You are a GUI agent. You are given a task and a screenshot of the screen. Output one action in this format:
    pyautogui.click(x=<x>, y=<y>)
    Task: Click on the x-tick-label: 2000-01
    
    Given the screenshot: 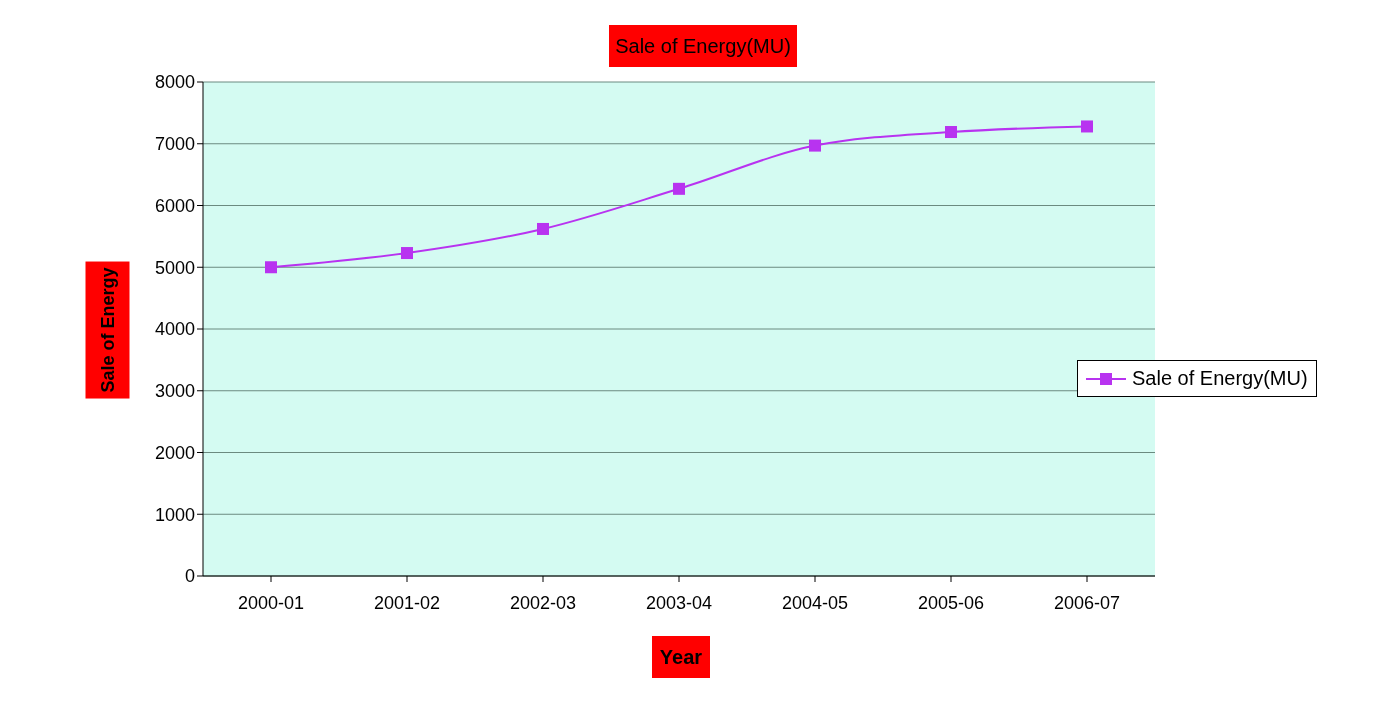 What is the action you would take?
    pyautogui.click(x=271, y=602)
    